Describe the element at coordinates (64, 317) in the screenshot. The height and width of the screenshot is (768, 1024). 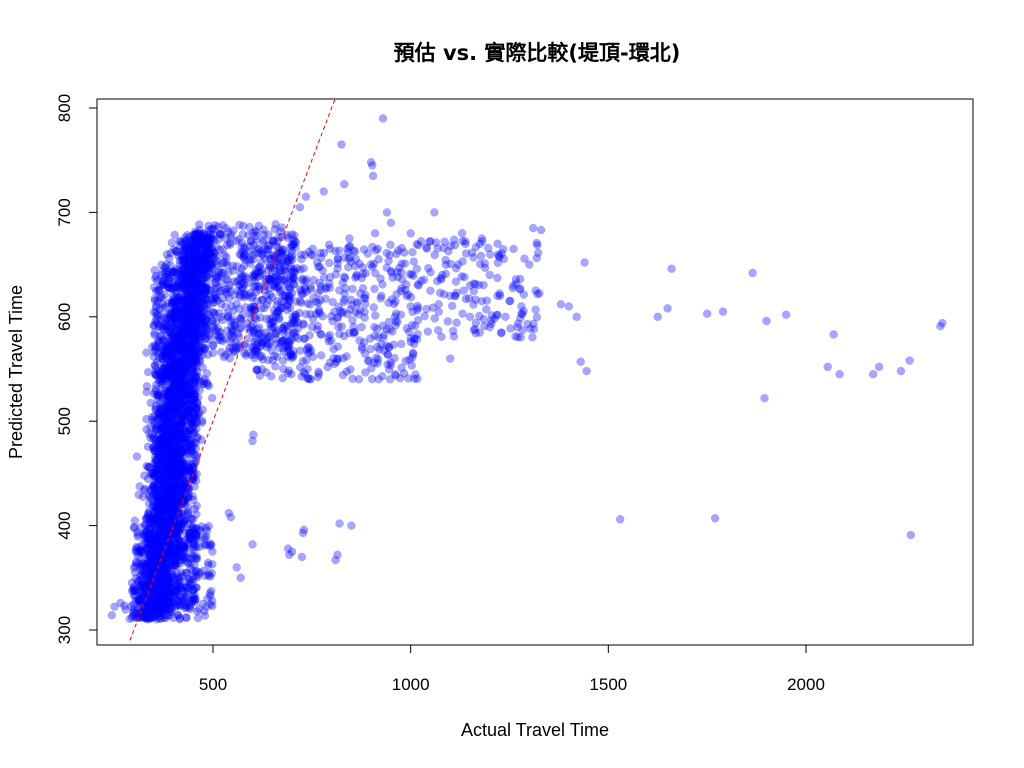
I see `y-tick-label: 600` at that location.